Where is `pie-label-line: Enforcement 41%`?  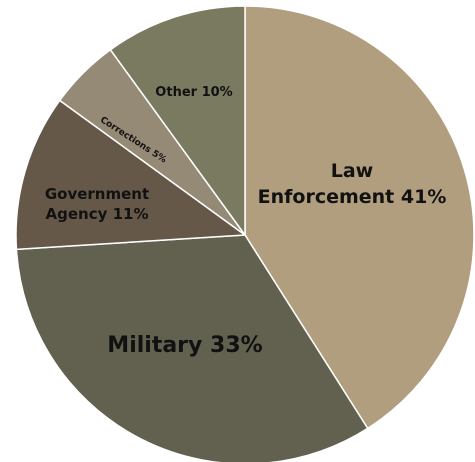 pie-label-line: Enforcement 41% is located at coordinates (352, 197).